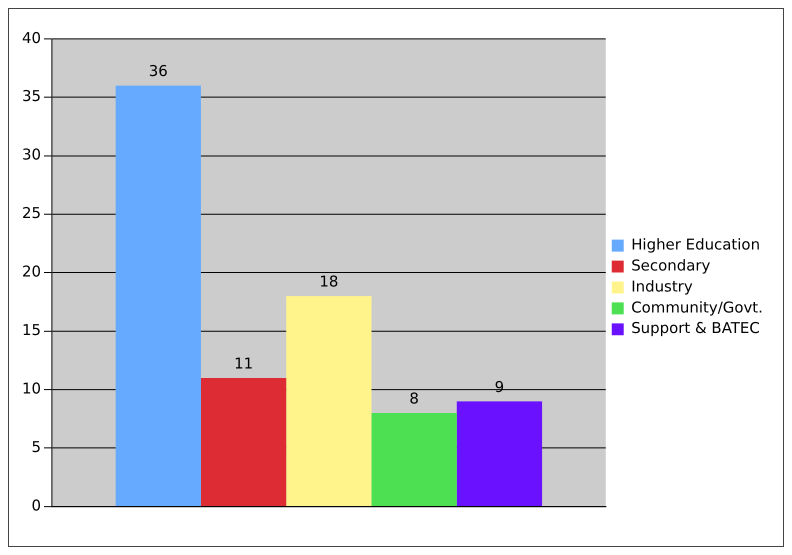 The image size is (792, 555). I want to click on y-tick-label: 20, so click(32, 271).